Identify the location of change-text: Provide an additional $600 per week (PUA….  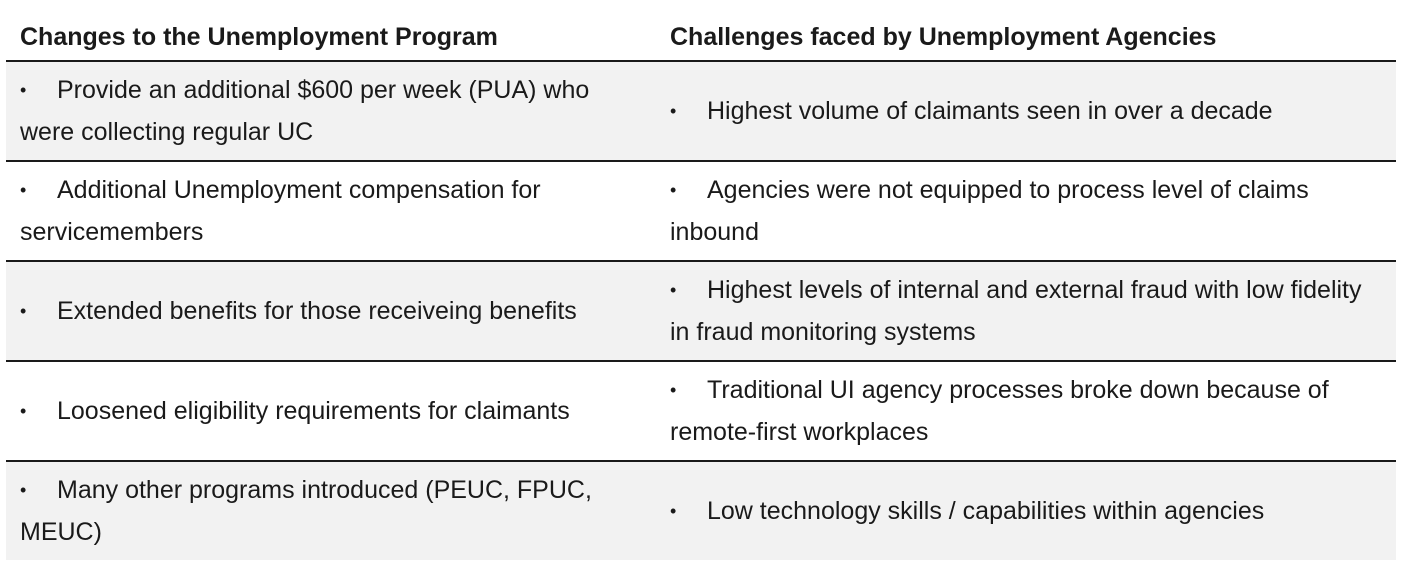
(305, 111).